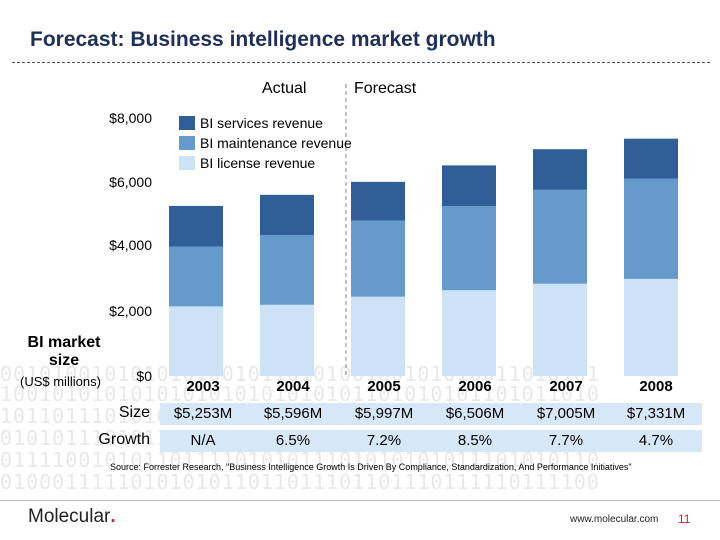 The width and height of the screenshot is (720, 540). What do you see at coordinates (384, 386) in the screenshot?
I see `year-label: 2005` at bounding box center [384, 386].